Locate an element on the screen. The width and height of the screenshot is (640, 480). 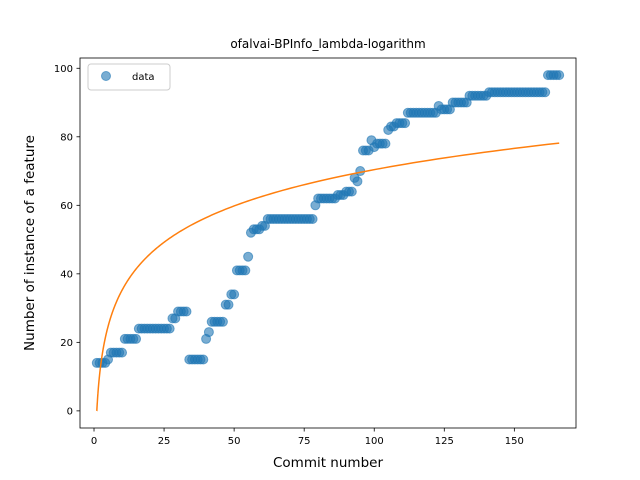
legend-box is located at coordinates (129, 77).